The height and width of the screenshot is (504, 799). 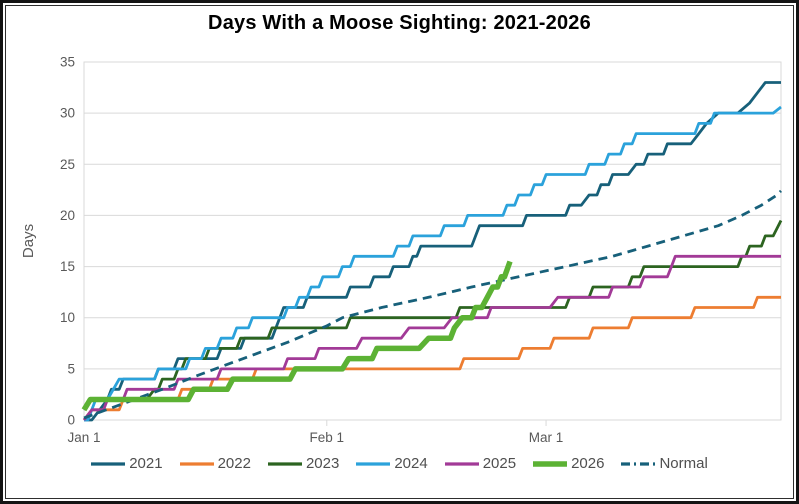 What do you see at coordinates (322, 463) in the screenshot?
I see `legend-label-2023: 2023` at bounding box center [322, 463].